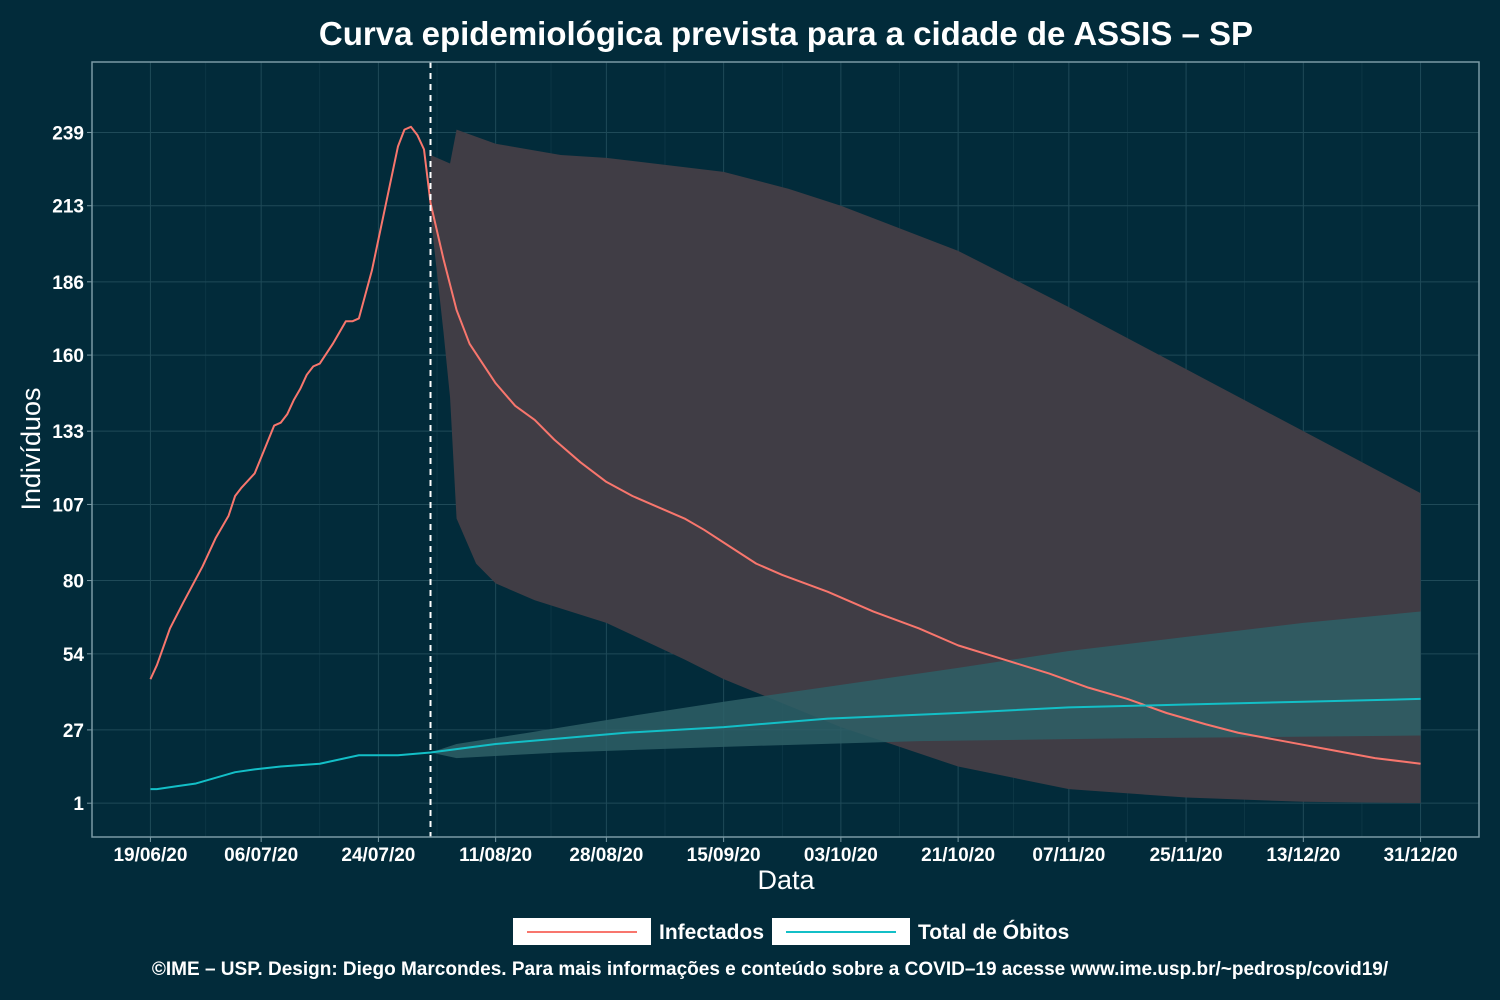 This screenshot has height=1000, width=1500. I want to click on legend-label-infectados: Infectados, so click(711, 932).